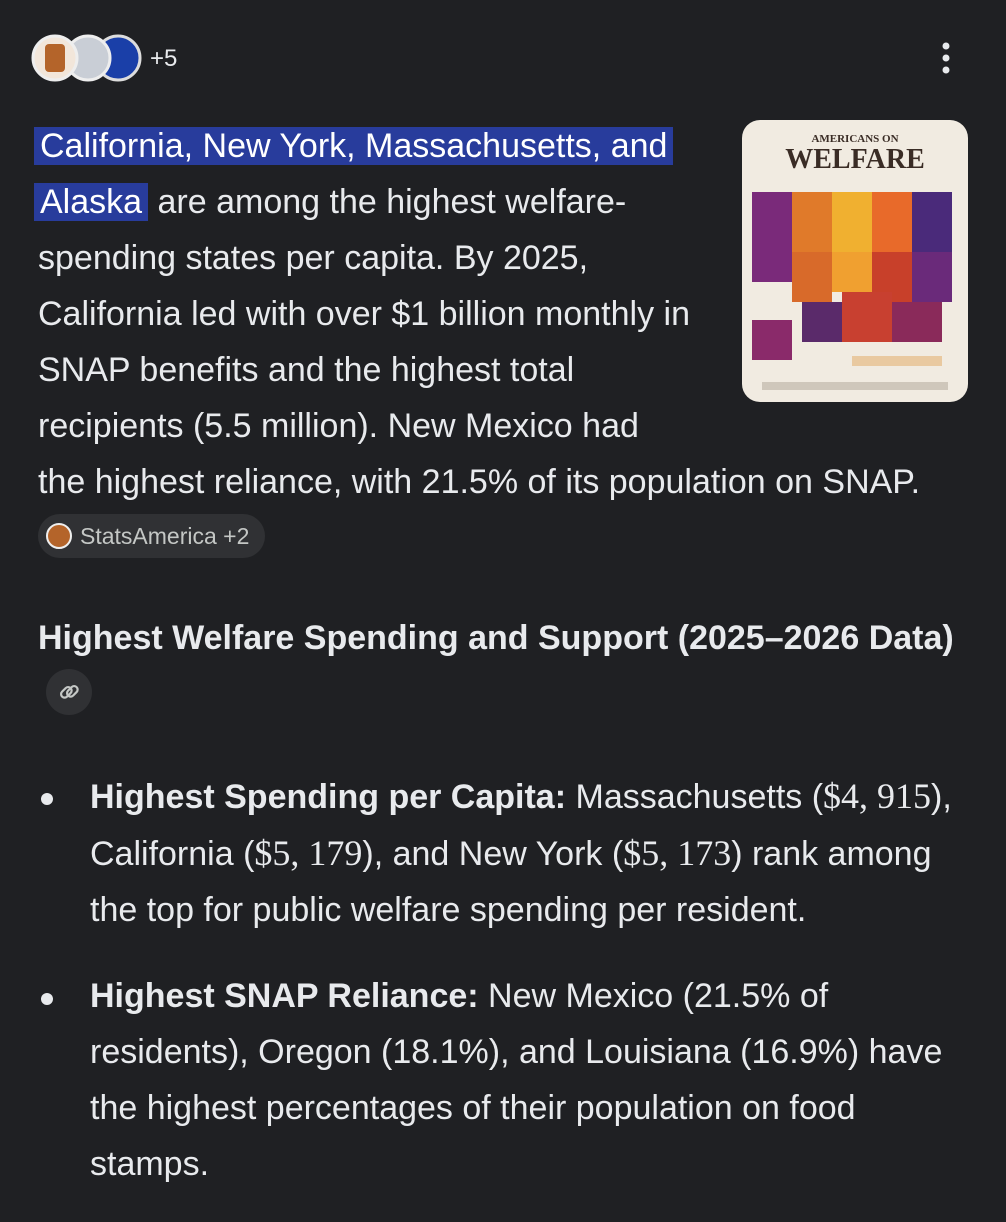  I want to click on math-text: $5, 173, so click(677, 853).